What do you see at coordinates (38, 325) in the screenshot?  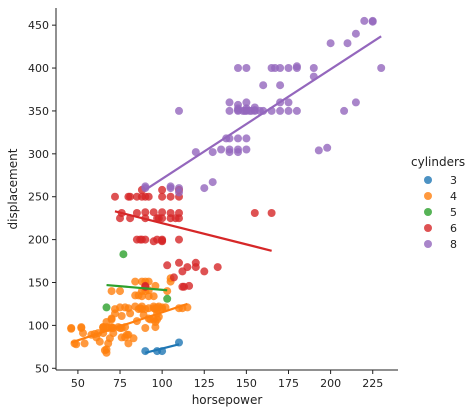 I see `y-tick-label: 100` at bounding box center [38, 325].